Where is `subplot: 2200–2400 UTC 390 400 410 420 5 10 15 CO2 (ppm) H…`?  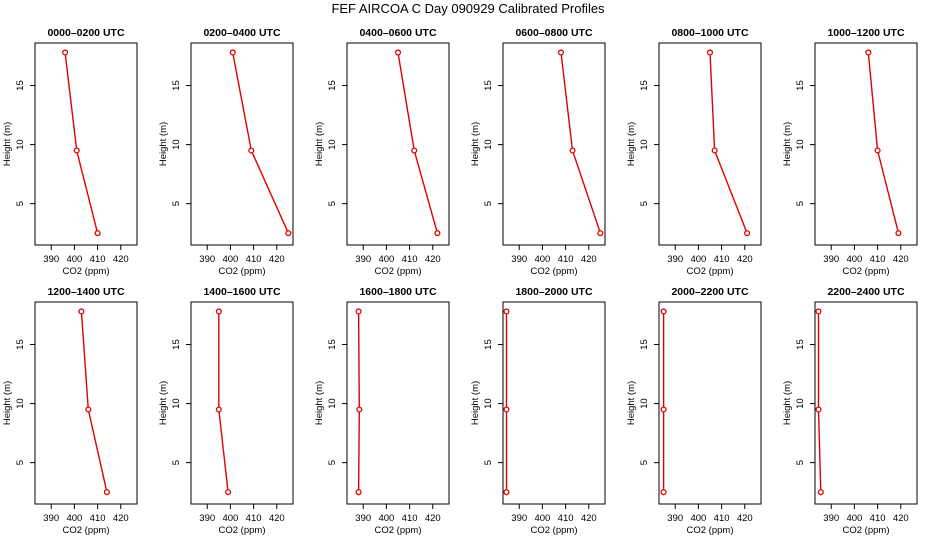
subplot: 2200–2400 UTC 390 400 410 420 5 10 15 CO2 (ppm) H… is located at coordinates (850, 411).